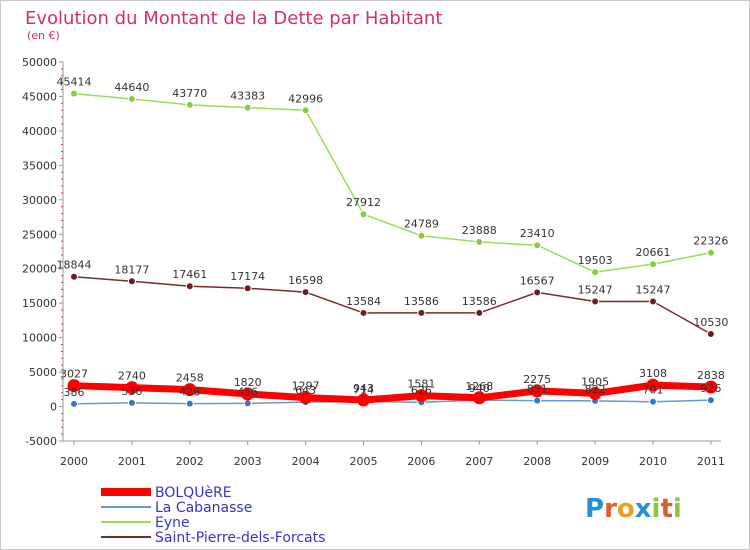  What do you see at coordinates (421, 224) in the screenshot?
I see `data-label: 24789` at bounding box center [421, 224].